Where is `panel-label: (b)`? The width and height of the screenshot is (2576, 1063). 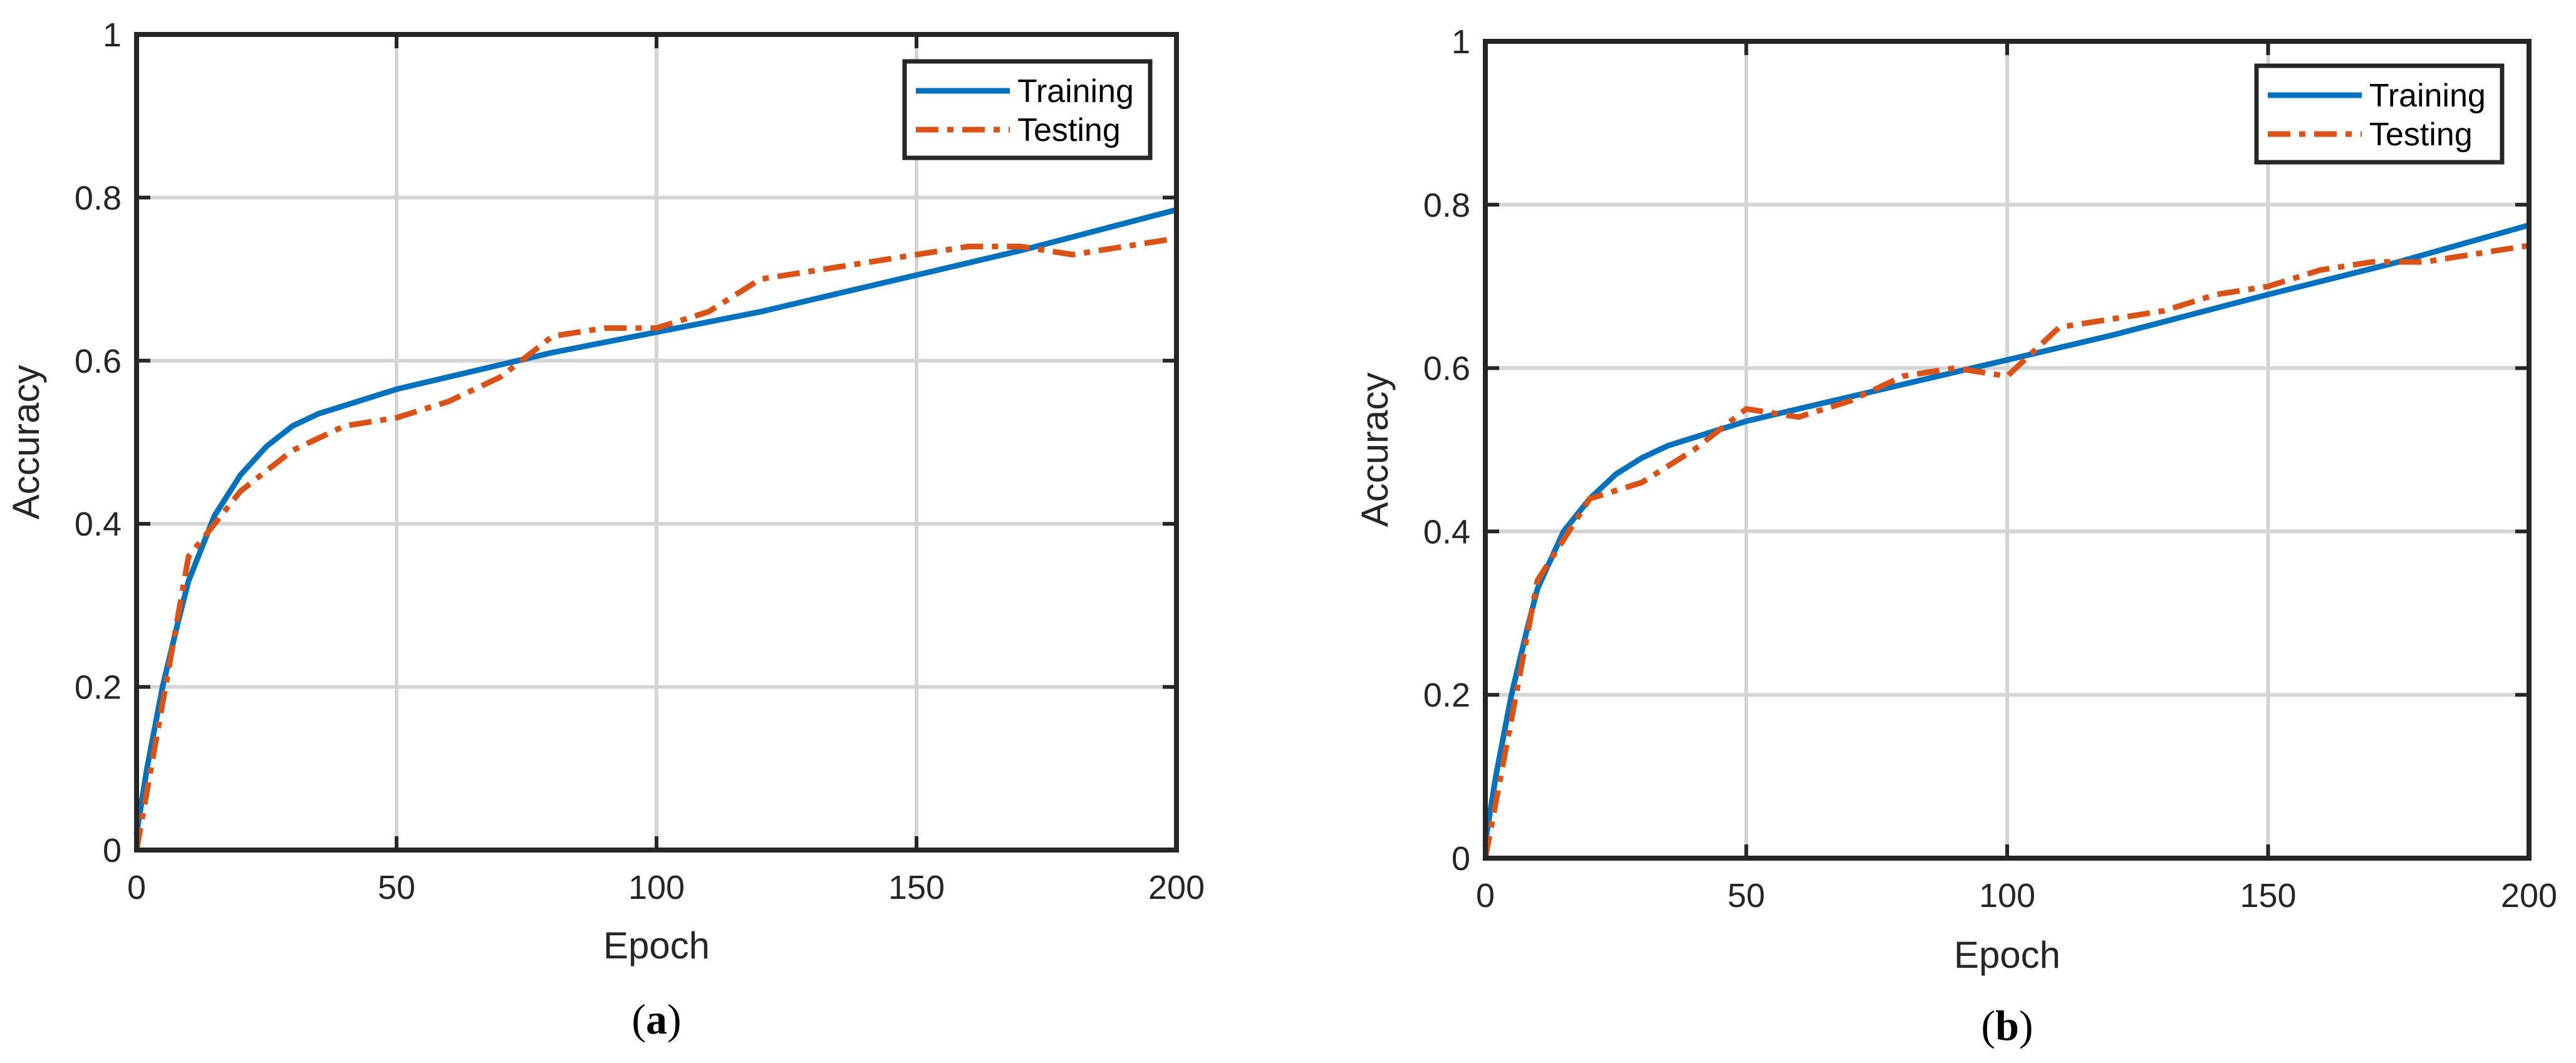 panel-label: (b) is located at coordinates (2007, 1025).